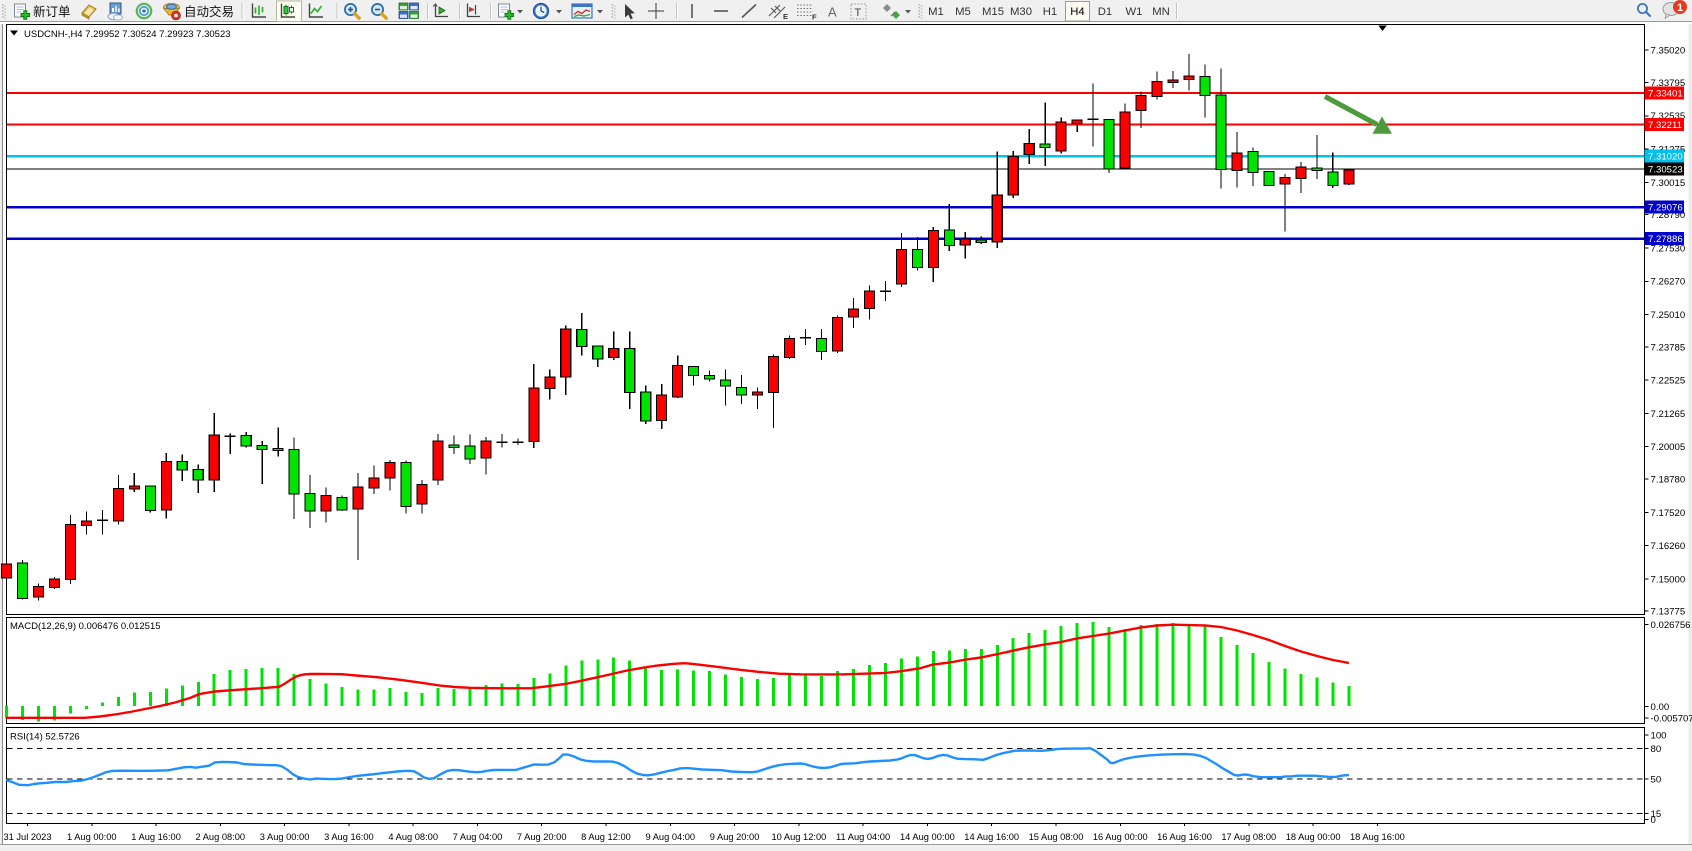 The image size is (1692, 851). What do you see at coordinates (991, 837) in the screenshot?
I see `svg-text: 14 Aug 16:00` at bounding box center [991, 837].